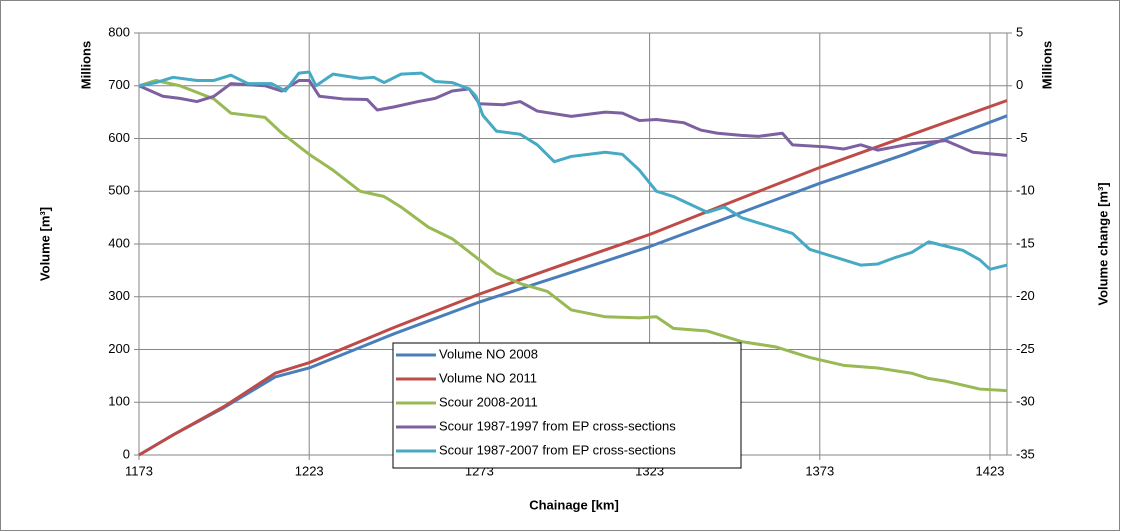 The height and width of the screenshot is (532, 1121). Describe the element at coordinates (1019, 31) in the screenshot. I see `y2-tick-label: 5` at that location.